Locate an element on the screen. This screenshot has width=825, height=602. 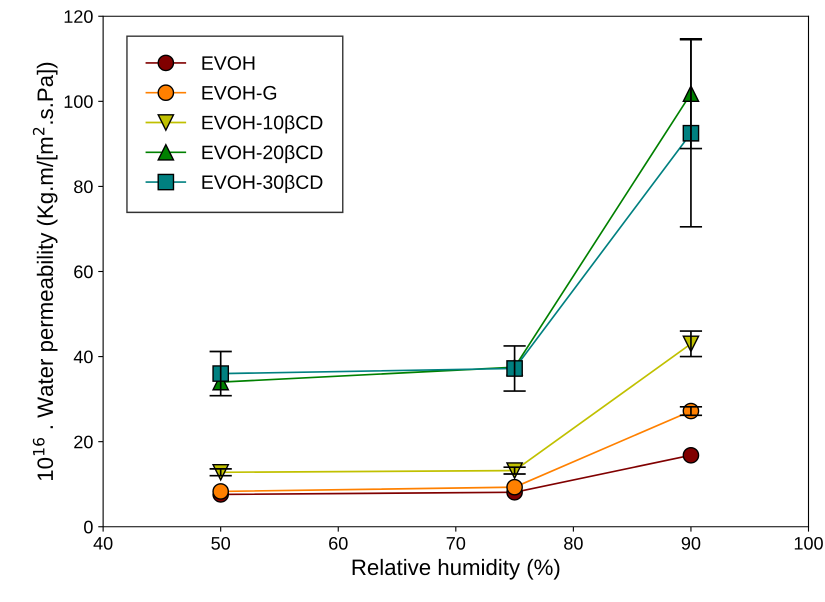
y-tick-label: 0 is located at coordinates (88, 527).